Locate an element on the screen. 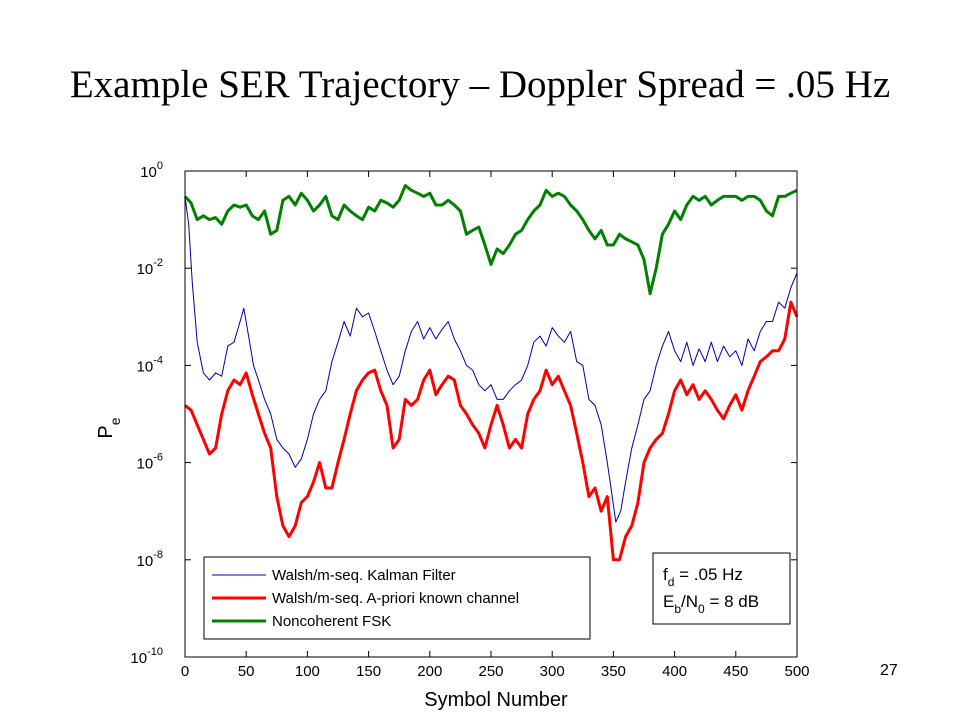 Image resolution: width=960 pixels, height=720 pixels. legend-label-2: Noncoherent FSK is located at coordinates (331, 621).